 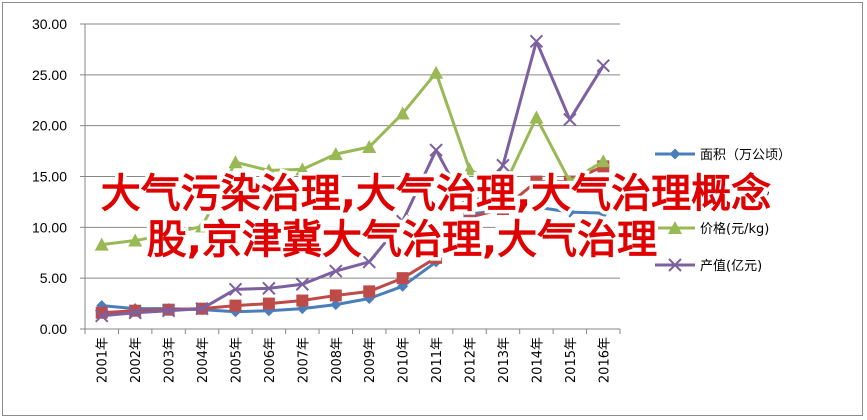 What do you see at coordinates (49, 227) in the screenshot?
I see `y-tick-label: 10.00` at bounding box center [49, 227].